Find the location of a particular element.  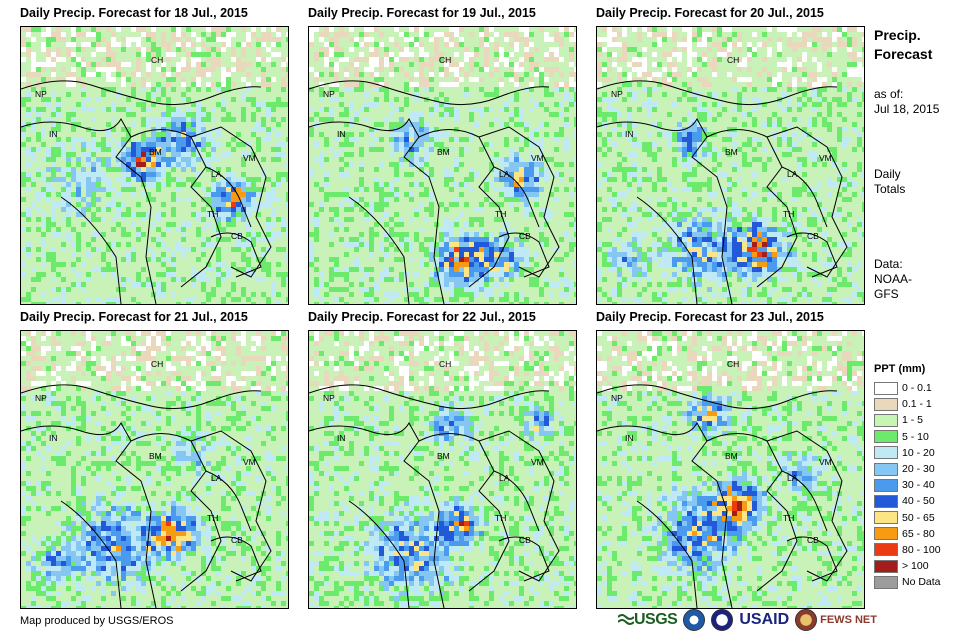

legend-label: No Data is located at coordinates (921, 582).